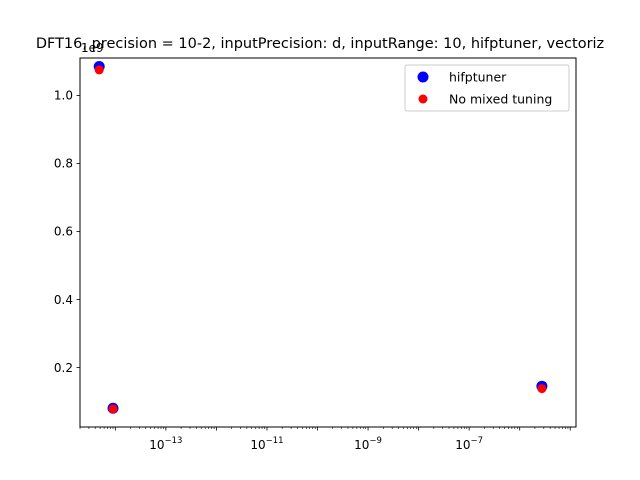 The image size is (640, 480). I want to click on y-tick-label: 0.8, so click(63, 164).